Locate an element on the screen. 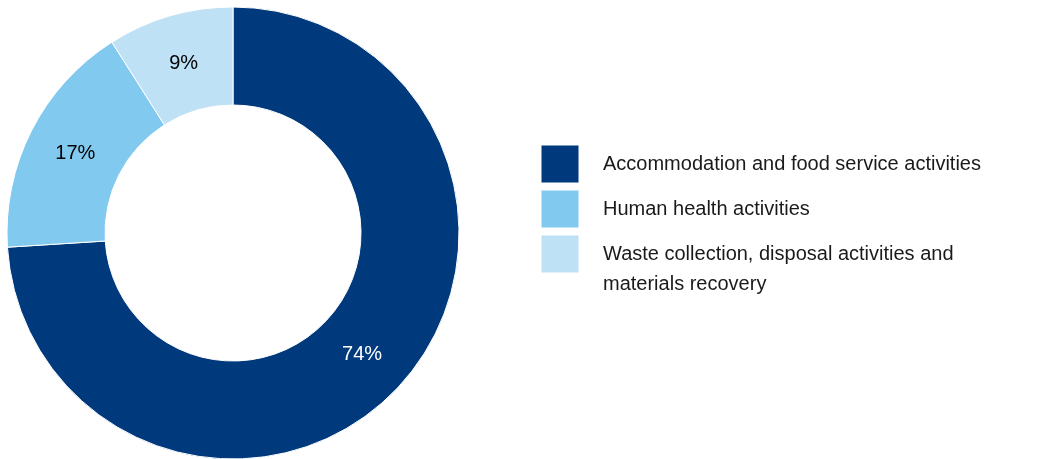 This screenshot has height=459, width=1057. data-label: 9% is located at coordinates (184, 62).